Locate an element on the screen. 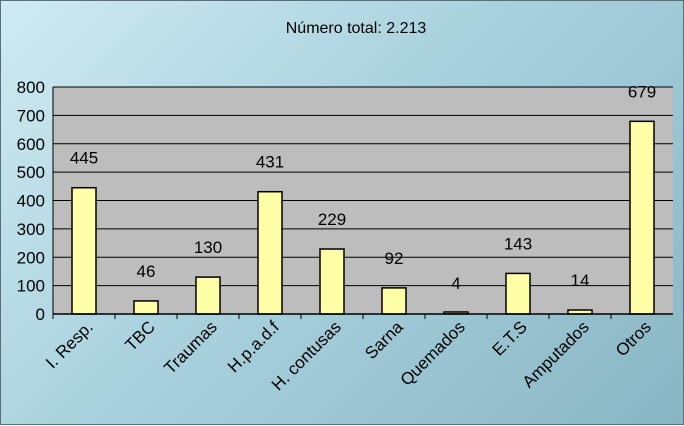 The width and height of the screenshot is (684, 426). x-tick-label: Amputados is located at coordinates (556, 354).